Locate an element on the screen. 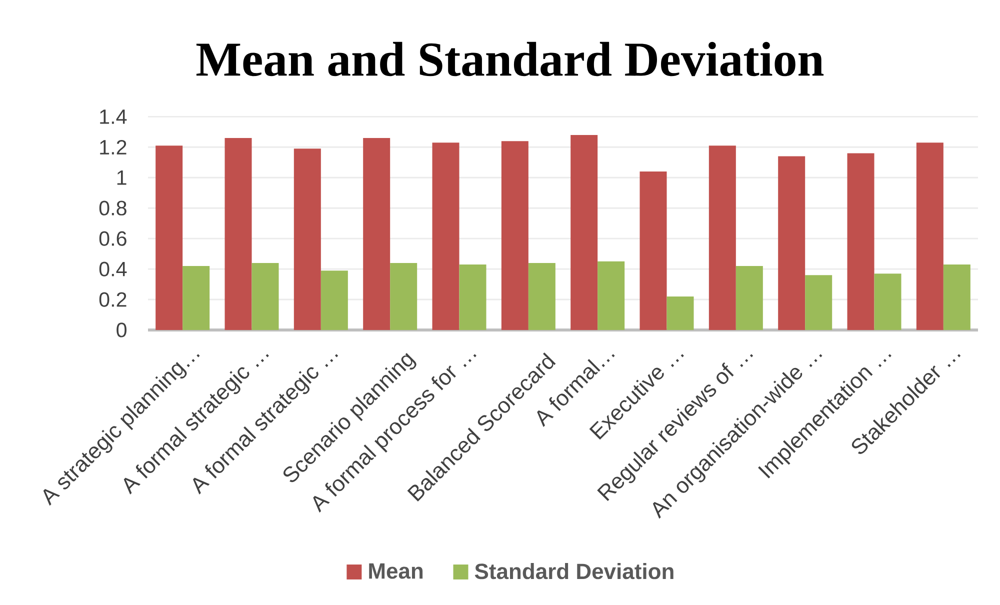 The width and height of the screenshot is (1000, 605). legend-label: Standard Deviation is located at coordinates (574, 571).